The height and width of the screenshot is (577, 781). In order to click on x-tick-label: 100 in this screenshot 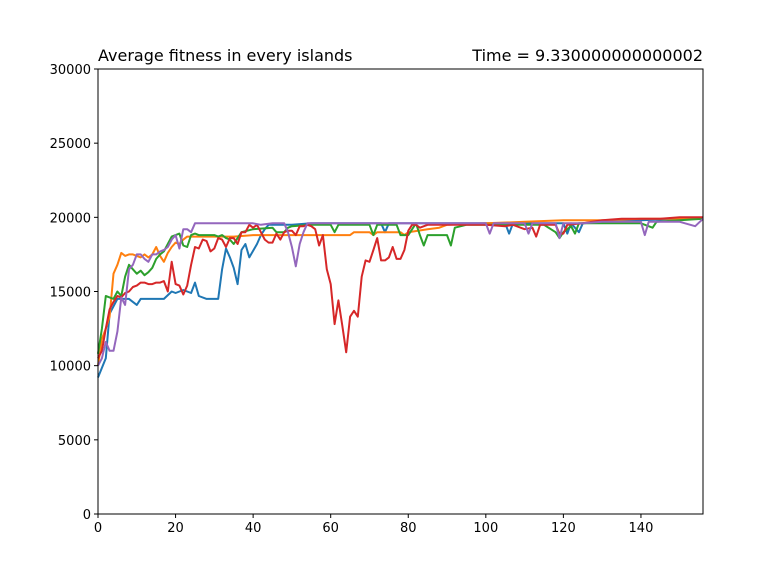, I will do `click(485, 528)`.